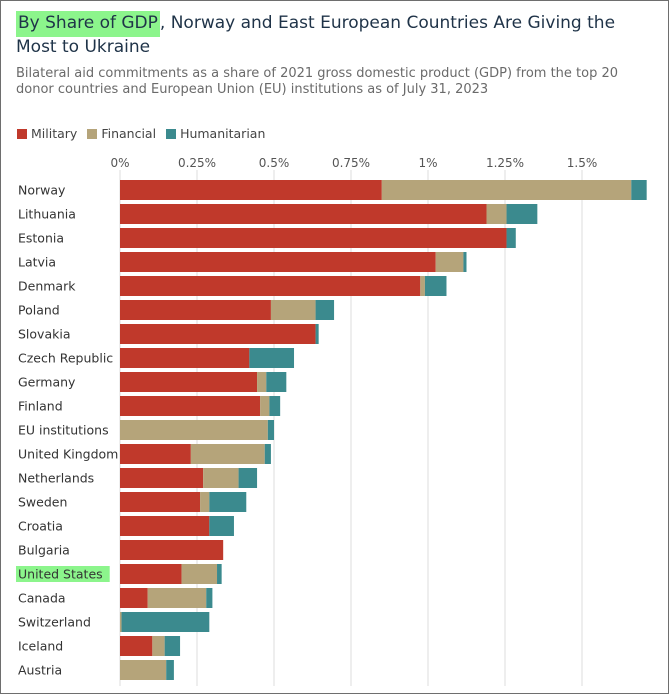 Image resolution: width=669 pixels, height=694 pixels. What do you see at coordinates (278, 262) in the screenshot?
I see `bar-latvia-military` at bounding box center [278, 262].